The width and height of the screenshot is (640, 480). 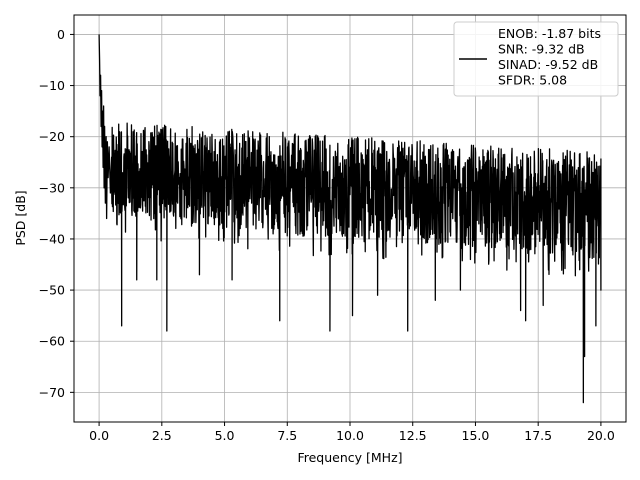 I want to click on y-tick-label: −30, so click(x=52, y=187).